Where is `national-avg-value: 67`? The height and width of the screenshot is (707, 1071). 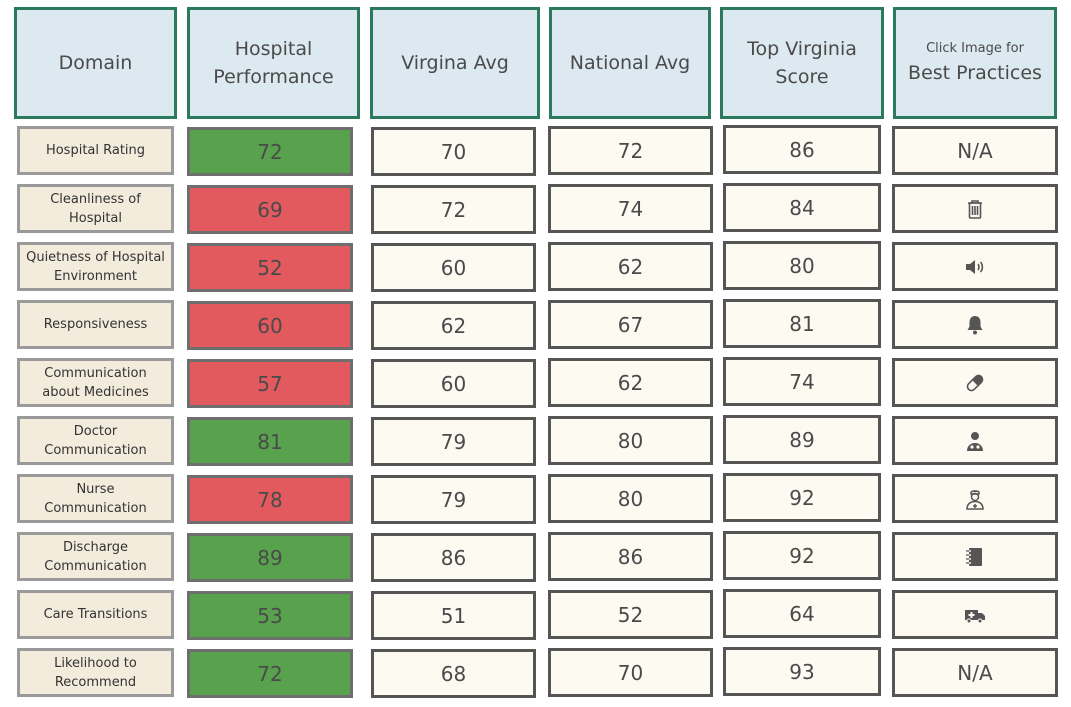
national-avg-value: 67 is located at coordinates (630, 324).